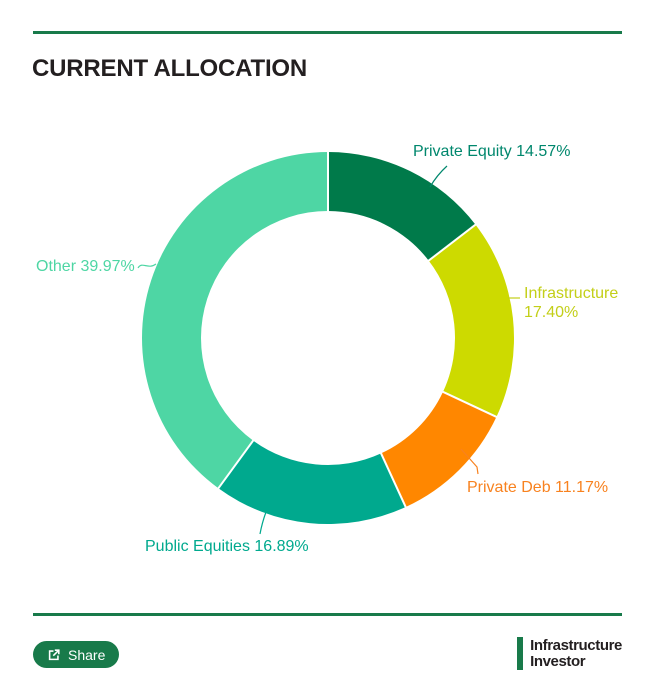  Describe the element at coordinates (558, 661) in the screenshot. I see `logo-line2: Investor` at that location.